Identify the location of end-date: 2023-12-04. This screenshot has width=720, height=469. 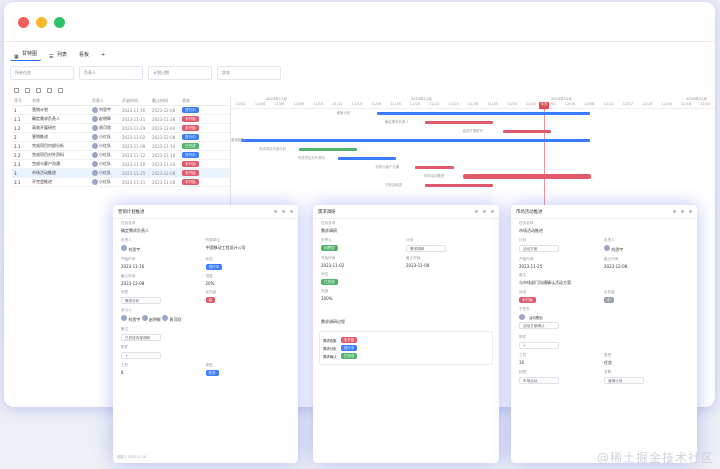
(164, 128).